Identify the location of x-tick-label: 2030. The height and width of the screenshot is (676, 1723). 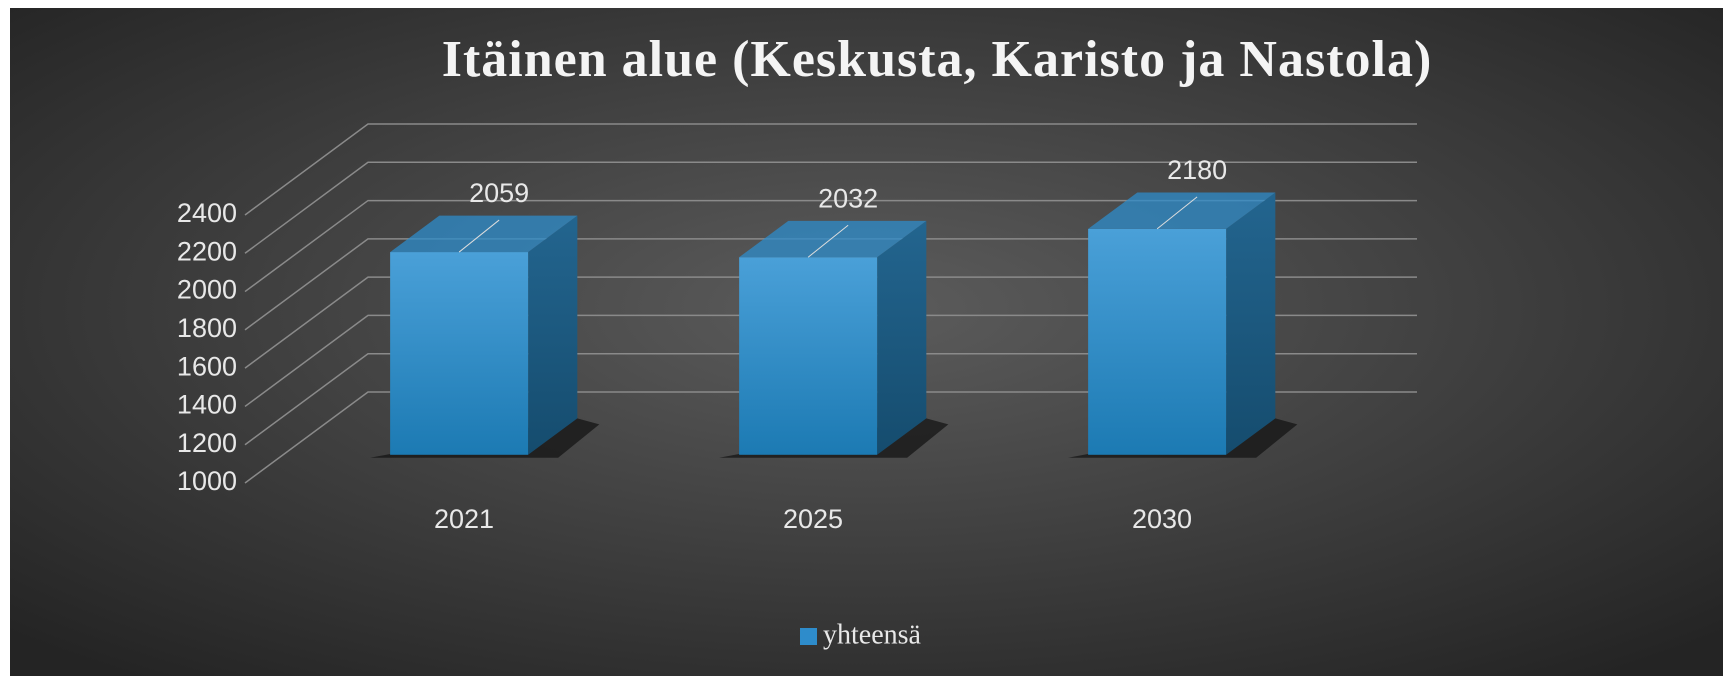
(1162, 519).